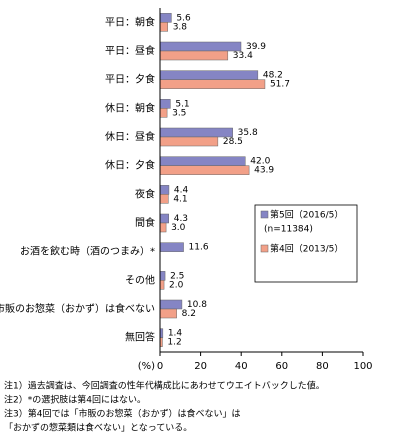 This screenshot has height=444, width=406. I want to click on category-label: 休日：朝食, so click(130, 107).